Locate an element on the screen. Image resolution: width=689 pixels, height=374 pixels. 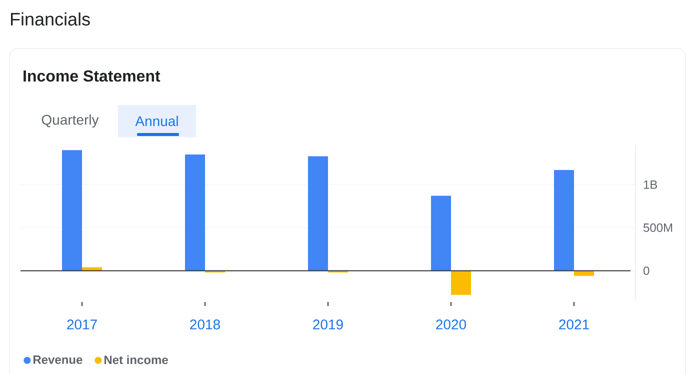
chart-title: Financials is located at coordinates (50, 19).